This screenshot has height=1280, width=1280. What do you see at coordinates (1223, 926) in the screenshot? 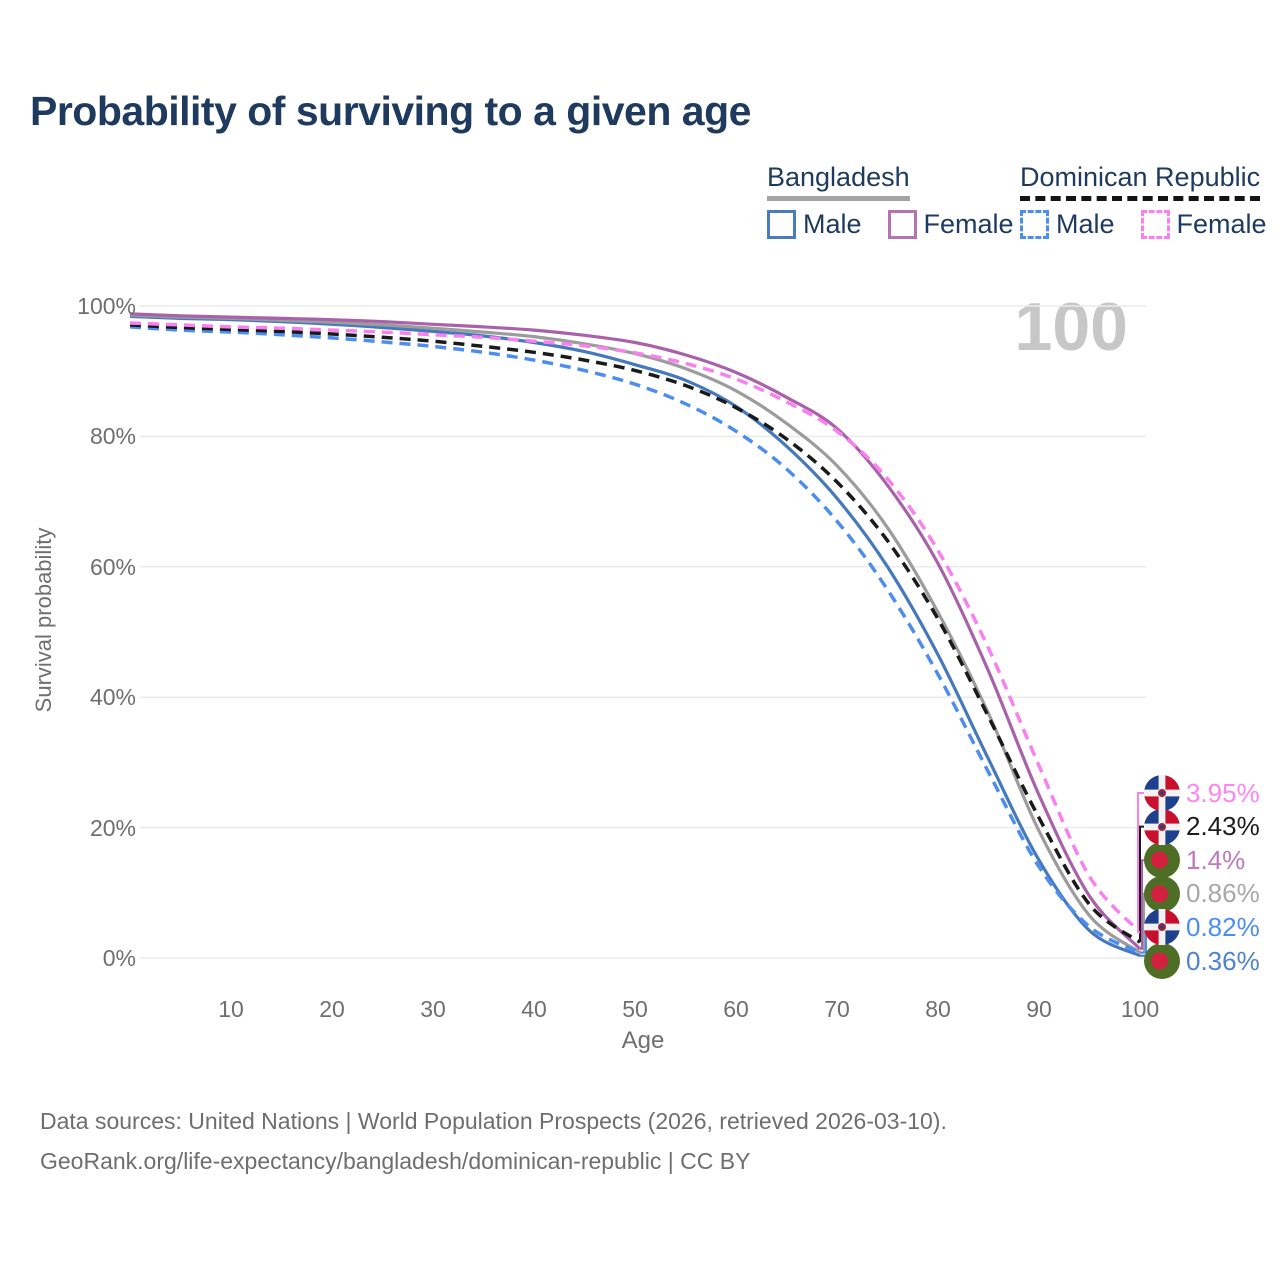
I see `end-label-value: 0.82%` at bounding box center [1223, 926].